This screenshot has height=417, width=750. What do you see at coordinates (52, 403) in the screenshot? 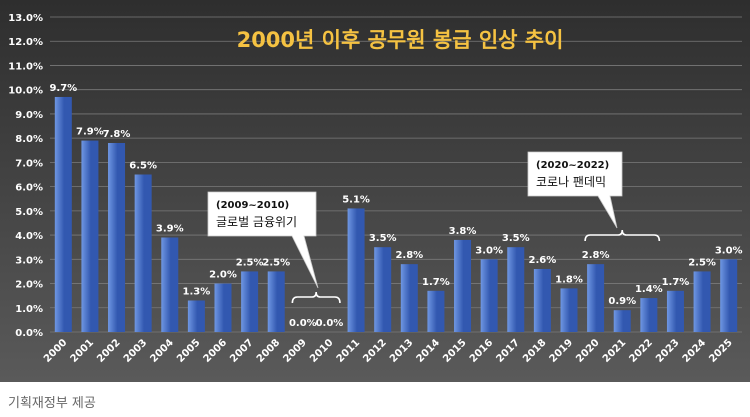
I see `image-caption: 기획재정부 제공` at bounding box center [52, 403].